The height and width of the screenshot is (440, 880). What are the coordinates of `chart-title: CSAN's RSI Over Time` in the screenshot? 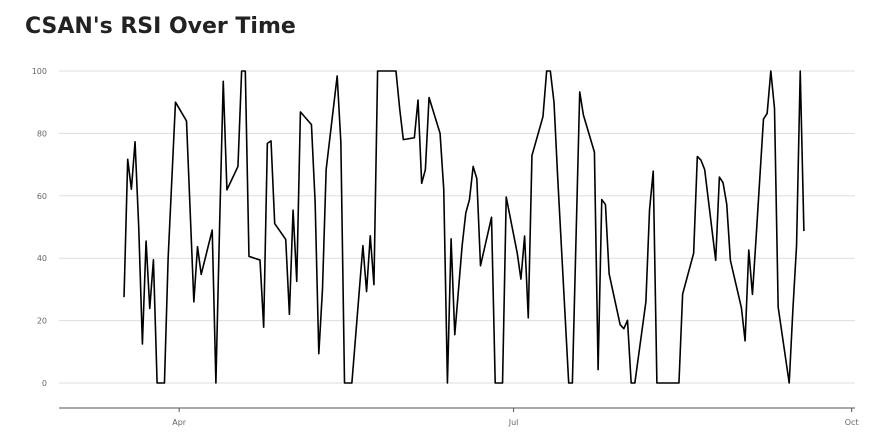 It's located at (160, 26).